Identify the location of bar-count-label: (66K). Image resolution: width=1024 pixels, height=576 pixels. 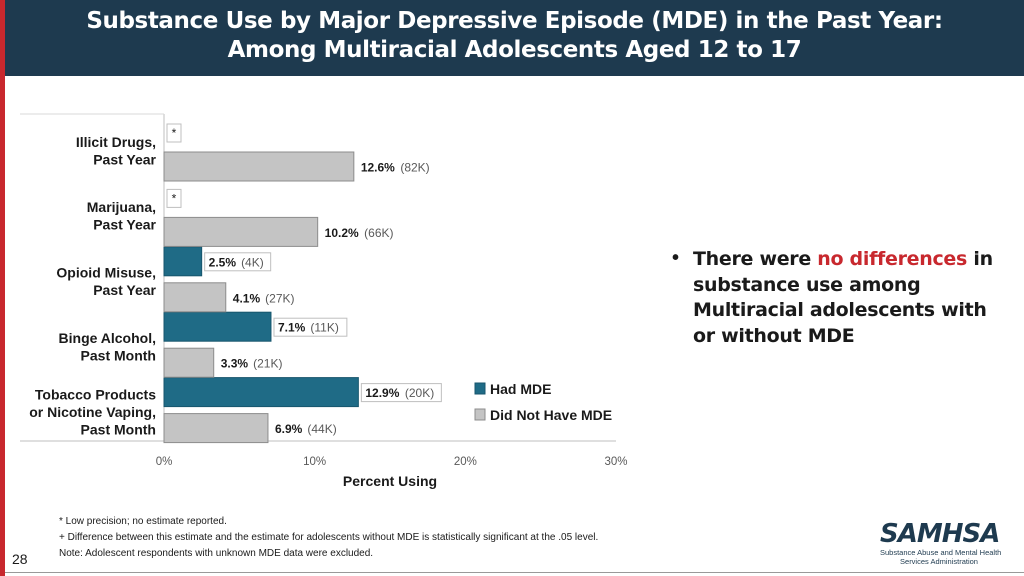
(378, 233).